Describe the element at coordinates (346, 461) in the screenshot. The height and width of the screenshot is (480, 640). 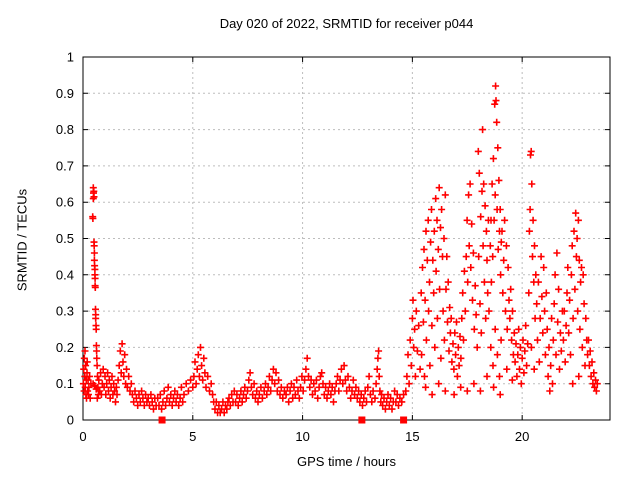
I see `x-axis-label: GPS time / hours` at that location.